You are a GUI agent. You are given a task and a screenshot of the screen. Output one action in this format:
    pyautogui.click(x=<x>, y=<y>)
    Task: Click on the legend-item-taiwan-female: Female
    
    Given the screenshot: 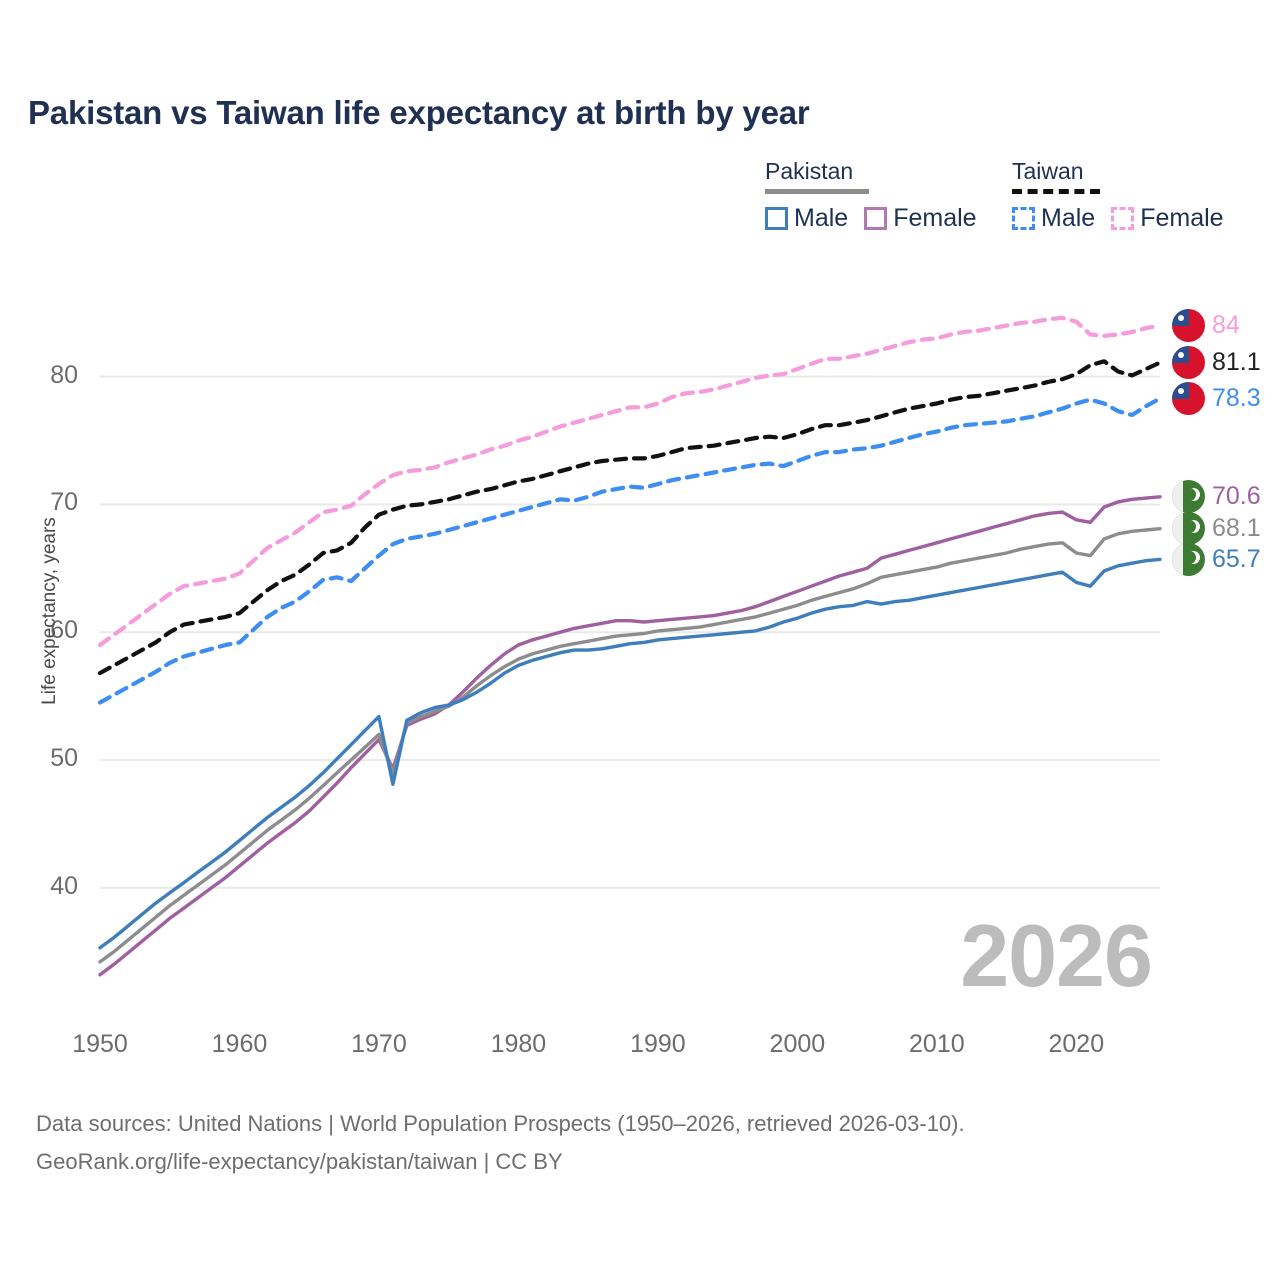 What is the action you would take?
    pyautogui.click(x=1167, y=218)
    